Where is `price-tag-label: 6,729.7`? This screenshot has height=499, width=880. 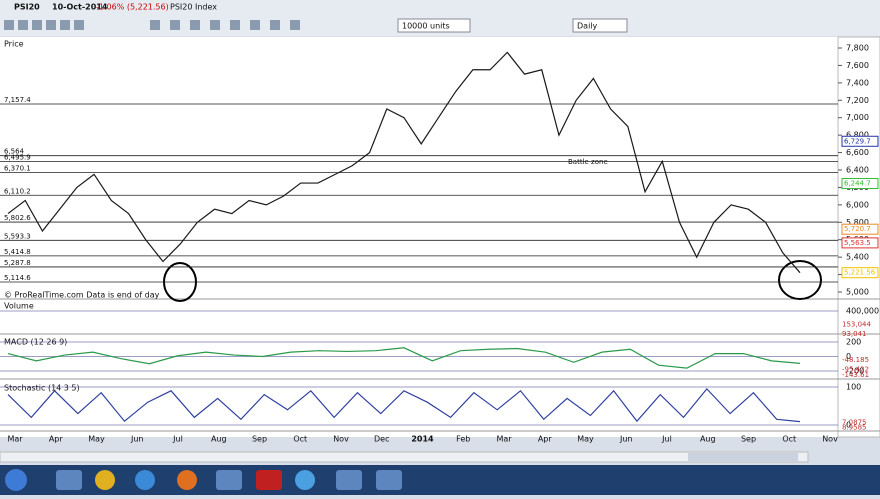 price-tag-label: 6,729.7 is located at coordinates (857, 141).